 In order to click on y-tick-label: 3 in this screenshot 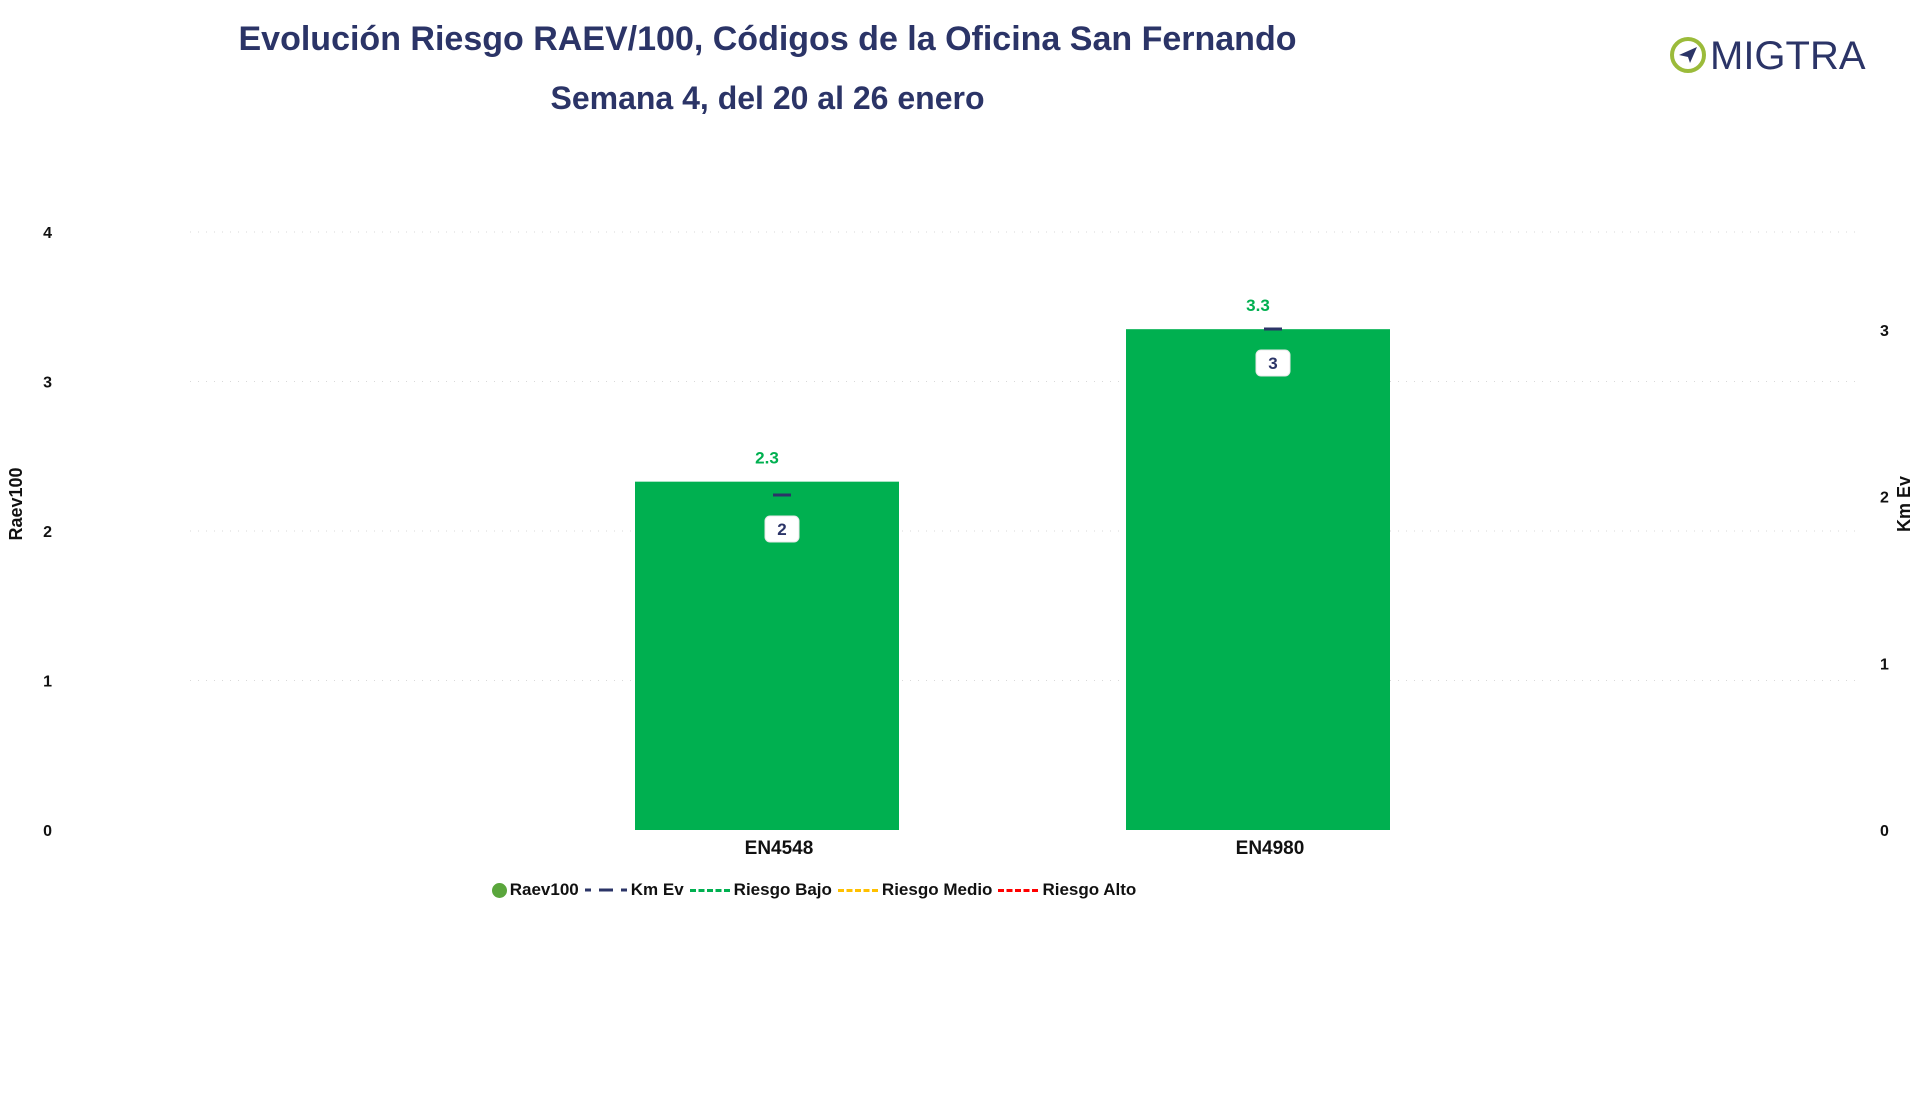, I will do `click(47, 383)`.